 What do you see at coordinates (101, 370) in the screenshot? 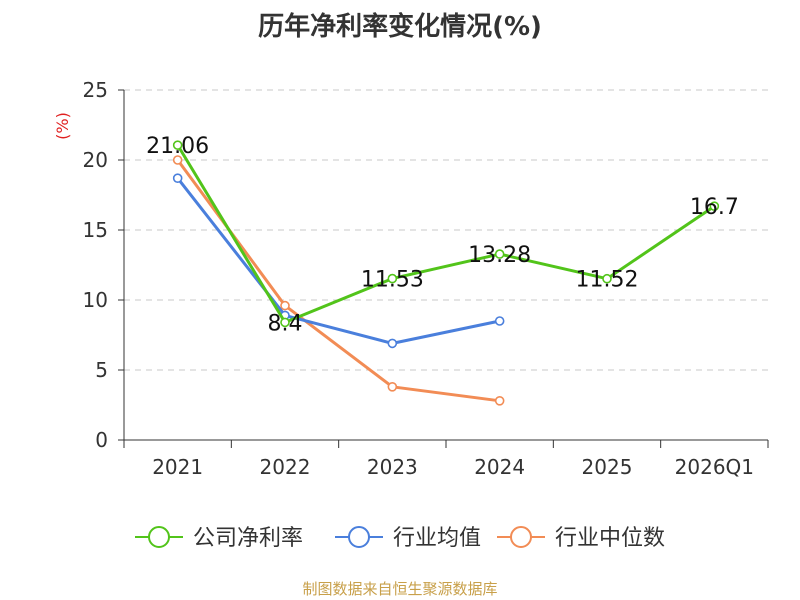
I see `y-tick-label: 5` at bounding box center [101, 370].